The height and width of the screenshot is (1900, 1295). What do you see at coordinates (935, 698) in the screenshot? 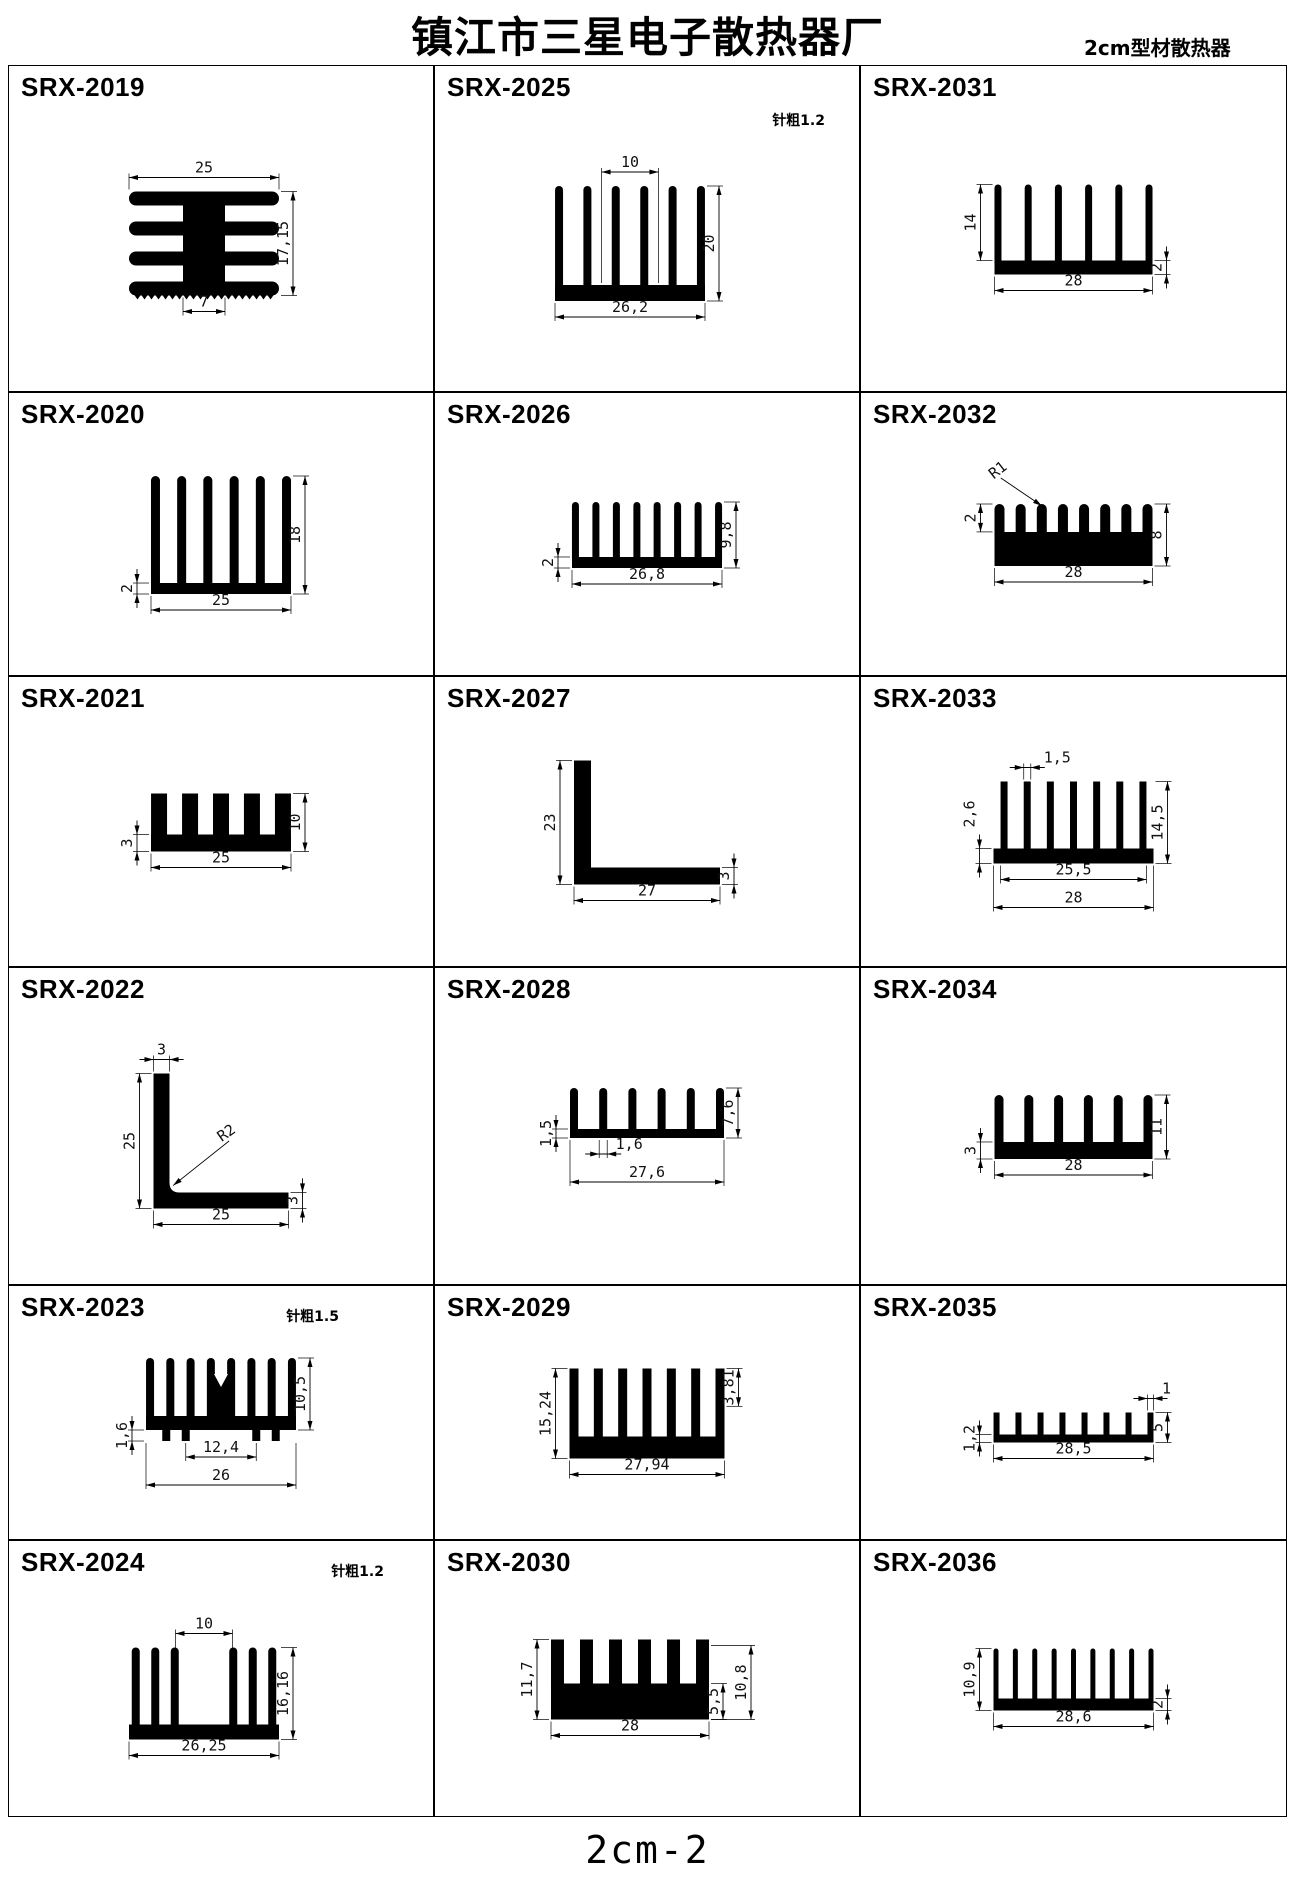
I see `model-label: SRX-2033` at bounding box center [935, 698].